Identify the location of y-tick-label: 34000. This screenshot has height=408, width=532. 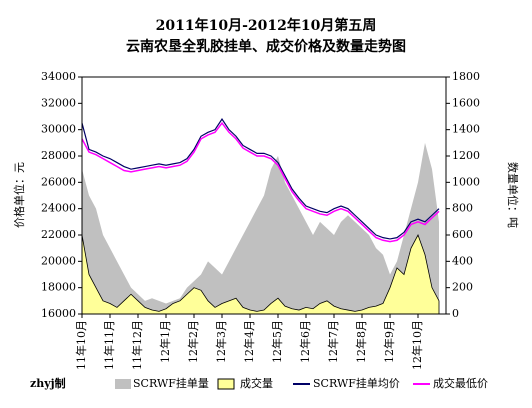
(58, 76).